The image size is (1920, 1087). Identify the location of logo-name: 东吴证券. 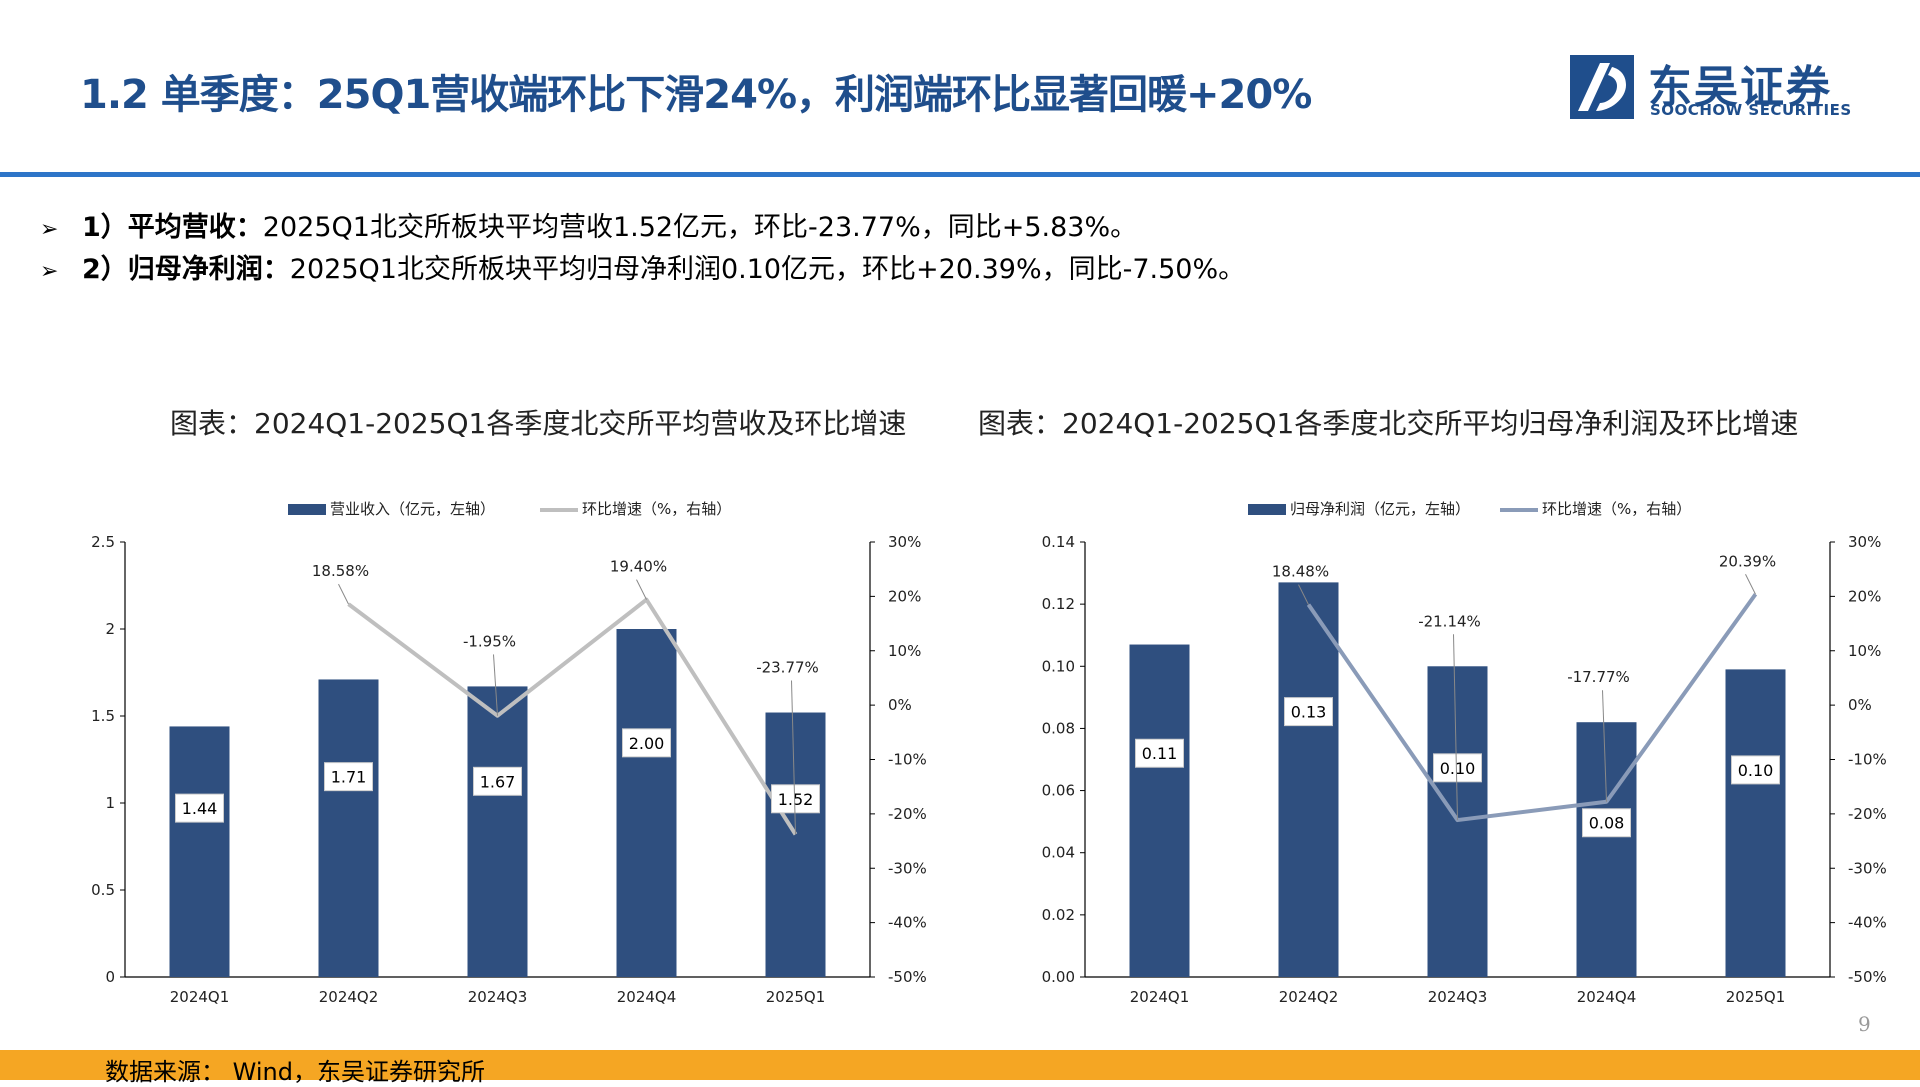
(1740, 87).